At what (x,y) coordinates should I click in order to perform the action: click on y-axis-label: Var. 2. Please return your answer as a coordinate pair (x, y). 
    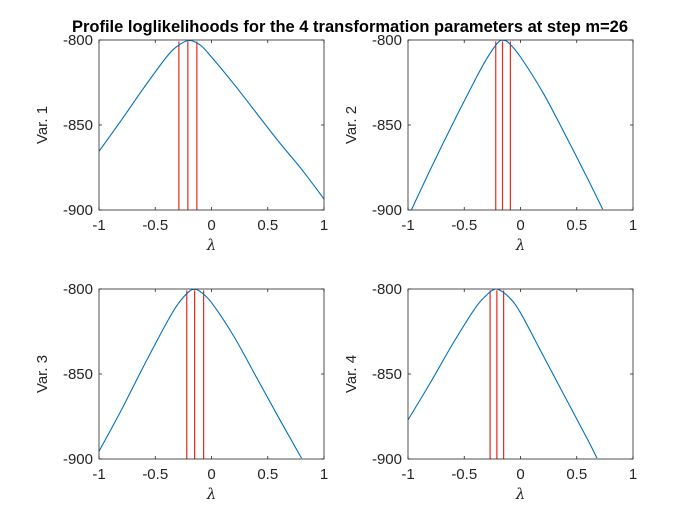
    Looking at the image, I should click on (351, 125).